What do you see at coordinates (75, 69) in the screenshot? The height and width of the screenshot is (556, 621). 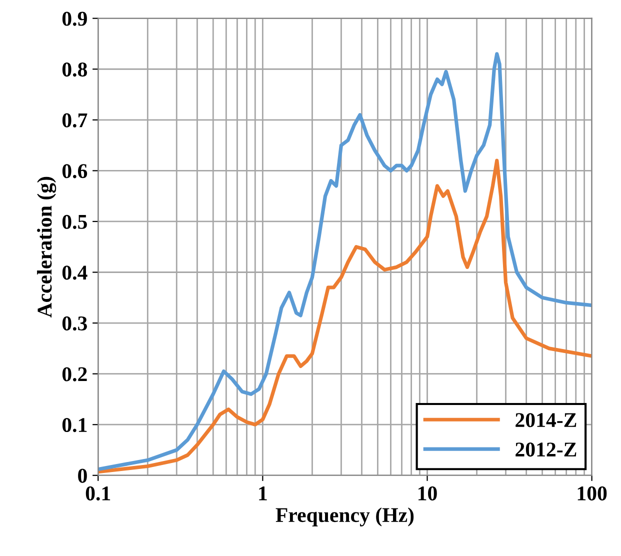 I see `y-tick-label: 0.8` at bounding box center [75, 69].